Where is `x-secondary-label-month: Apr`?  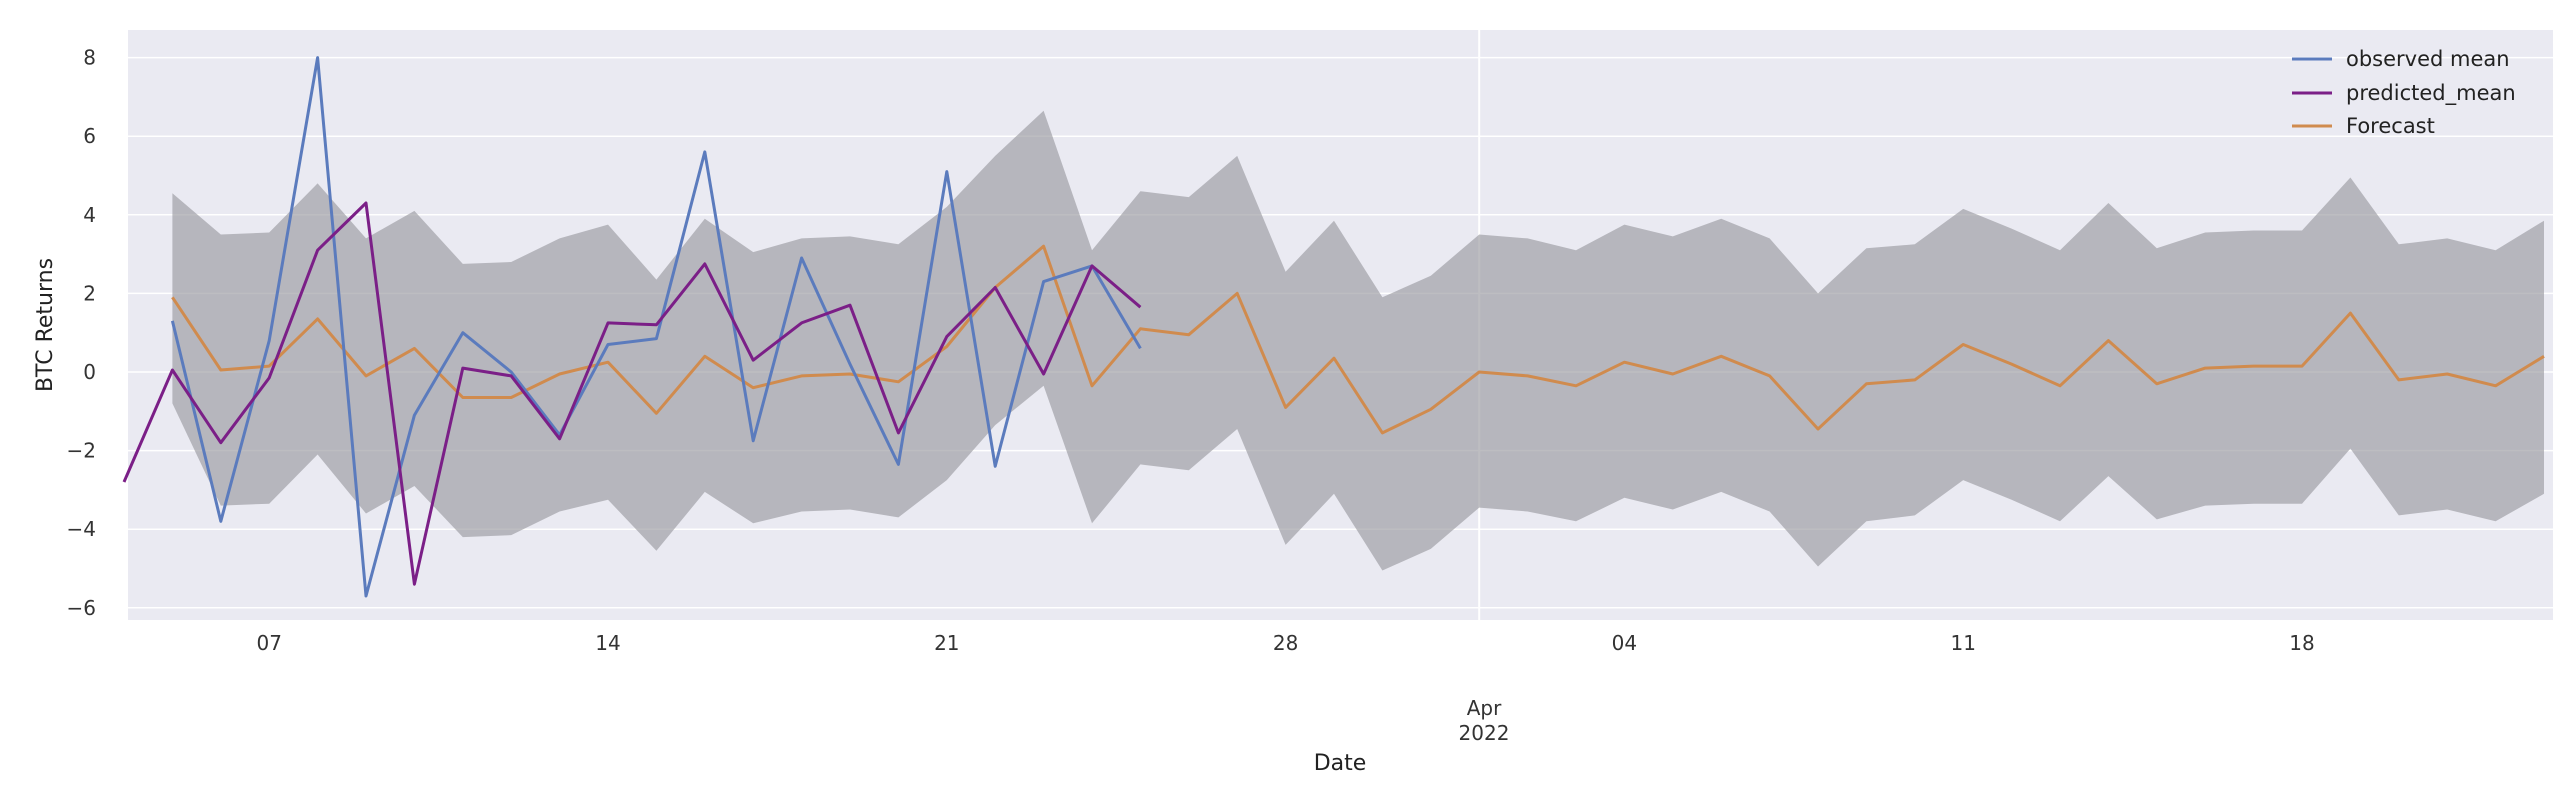
x-secondary-label-month: Apr is located at coordinates (1484, 708).